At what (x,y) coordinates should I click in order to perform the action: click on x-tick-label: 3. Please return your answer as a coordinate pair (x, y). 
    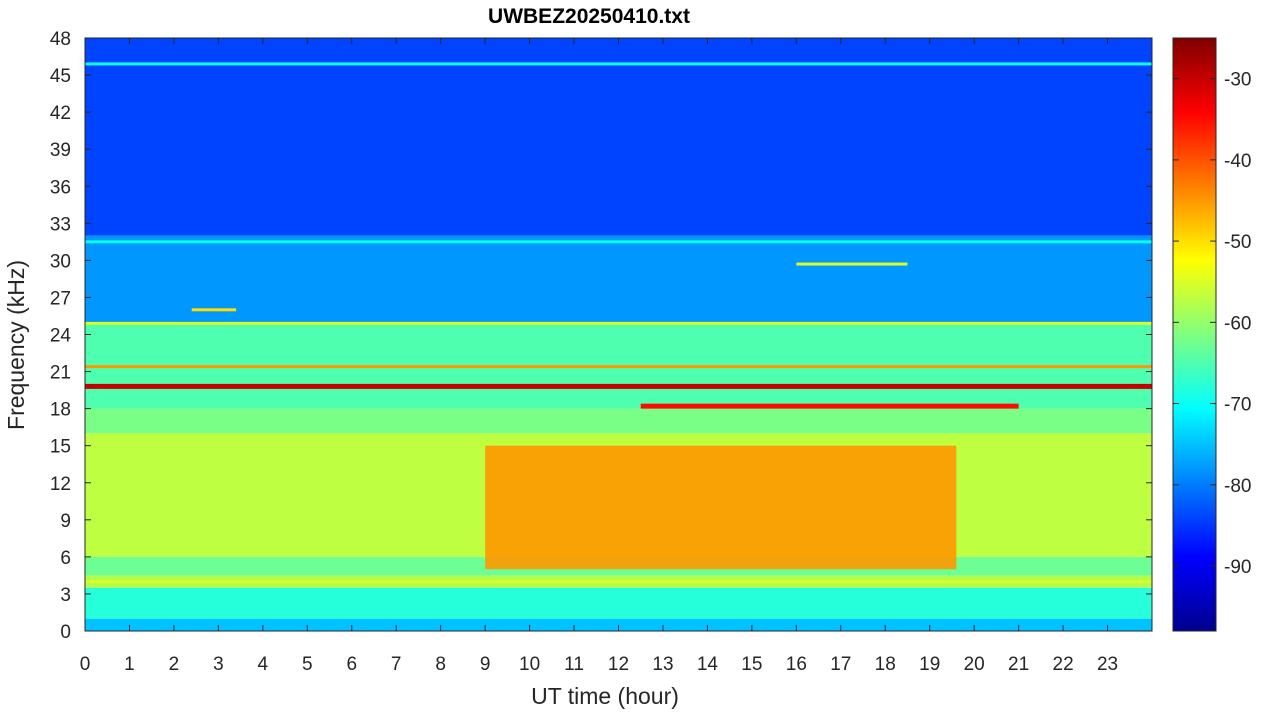
    Looking at the image, I should click on (218, 664).